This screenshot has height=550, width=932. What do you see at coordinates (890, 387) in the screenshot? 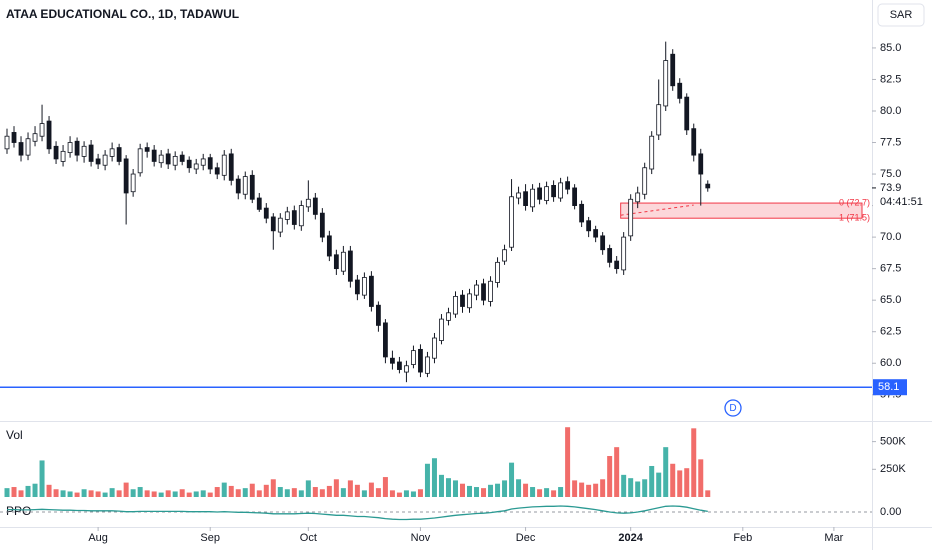
I see `horizontal-line-badge` at bounding box center [890, 387].